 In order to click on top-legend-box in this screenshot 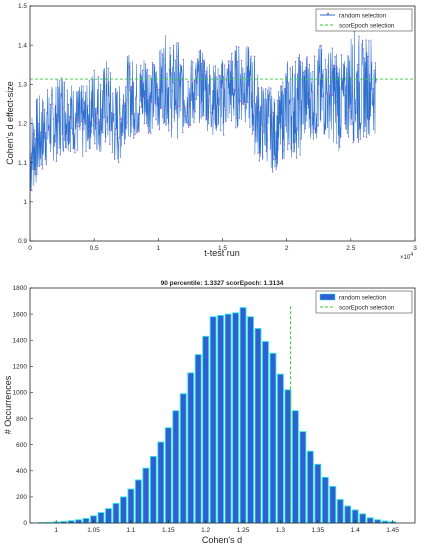, I will do `click(364, 20)`.